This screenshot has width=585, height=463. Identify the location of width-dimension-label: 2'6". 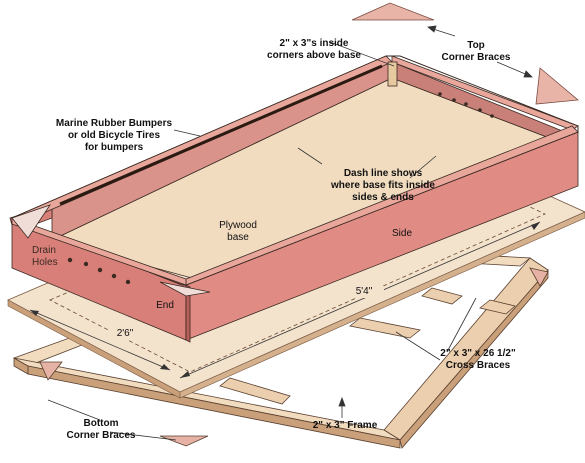
(125, 334).